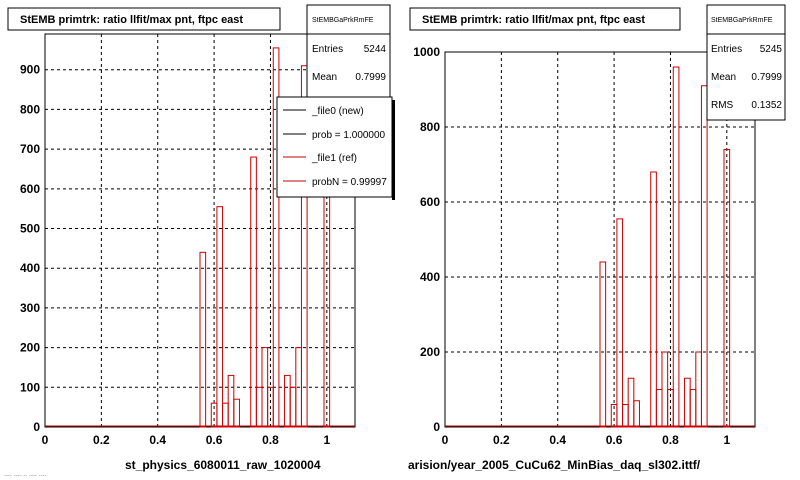  I want to click on stats-box, so click(746, 62).